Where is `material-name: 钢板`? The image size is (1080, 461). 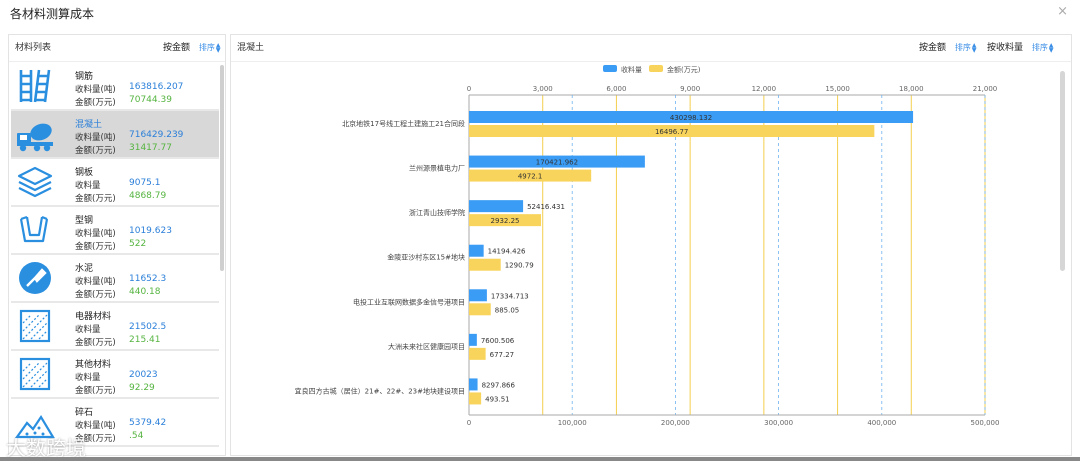
material-name: 钢板 is located at coordinates (84, 173).